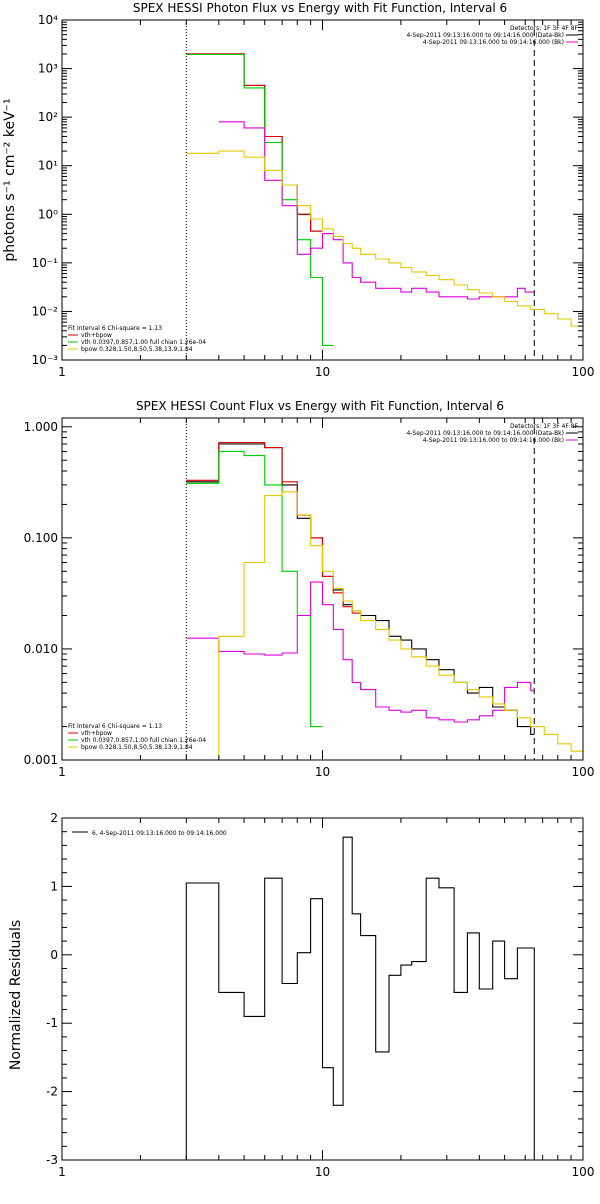 Image resolution: width=600 pixels, height=1204 pixels. Describe the element at coordinates (52, 1092) in the screenshot. I see `y-tick-label: -2` at that location.